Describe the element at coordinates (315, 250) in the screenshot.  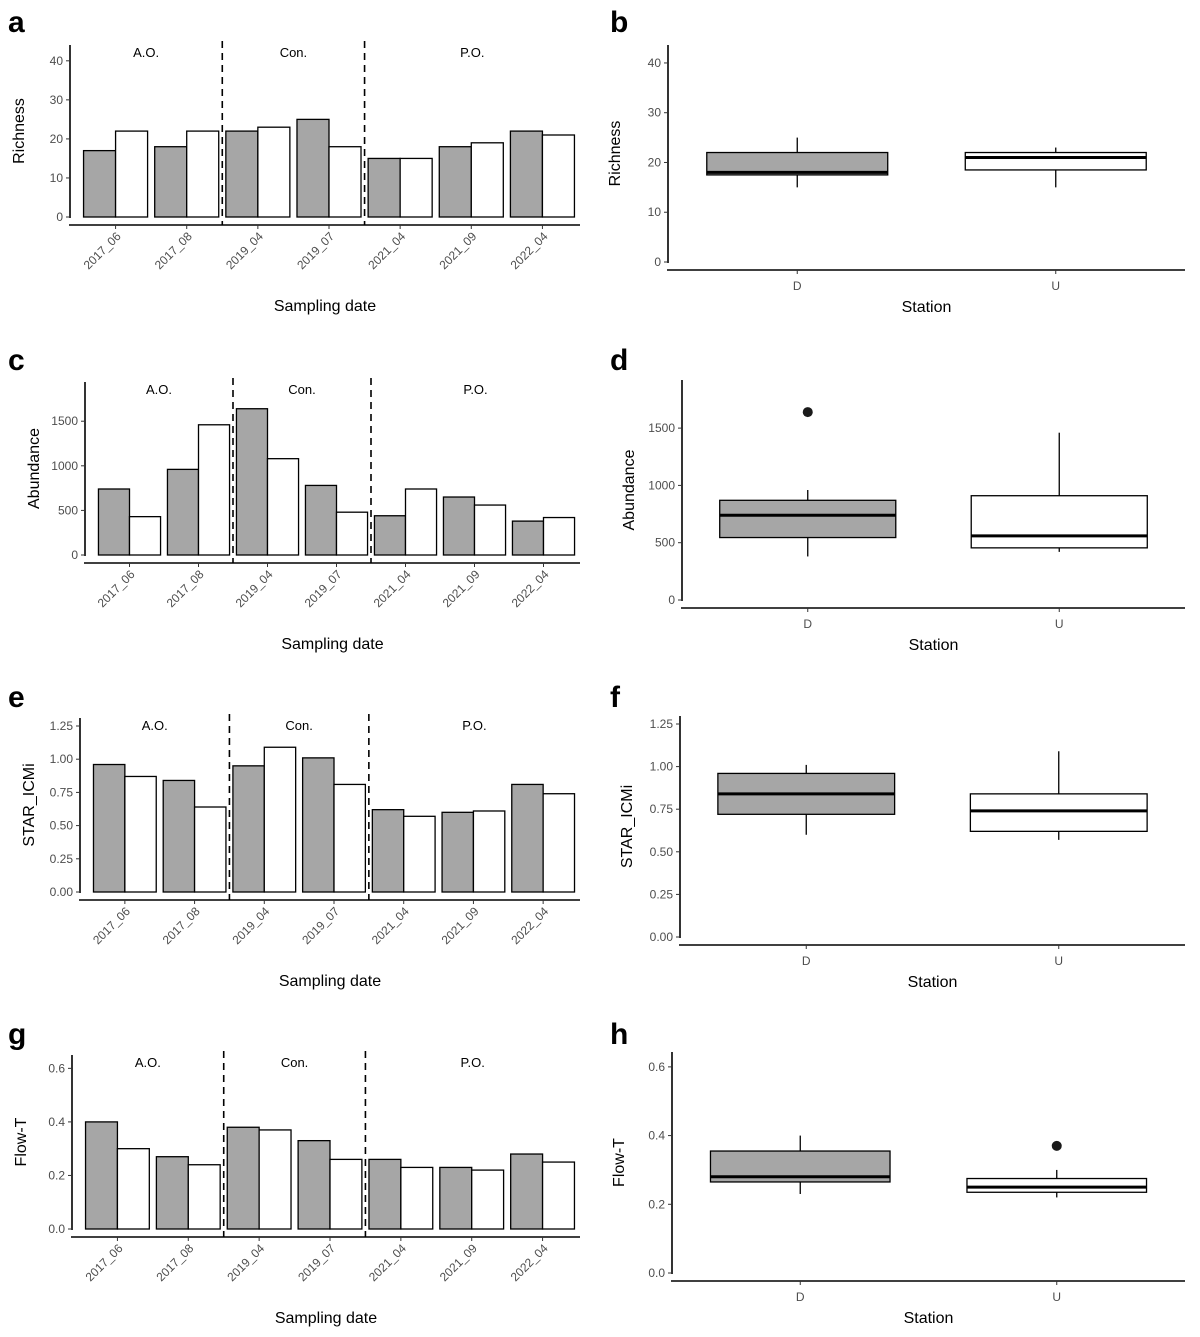
I see `x-tick-label-a: 2019_07` at that location.